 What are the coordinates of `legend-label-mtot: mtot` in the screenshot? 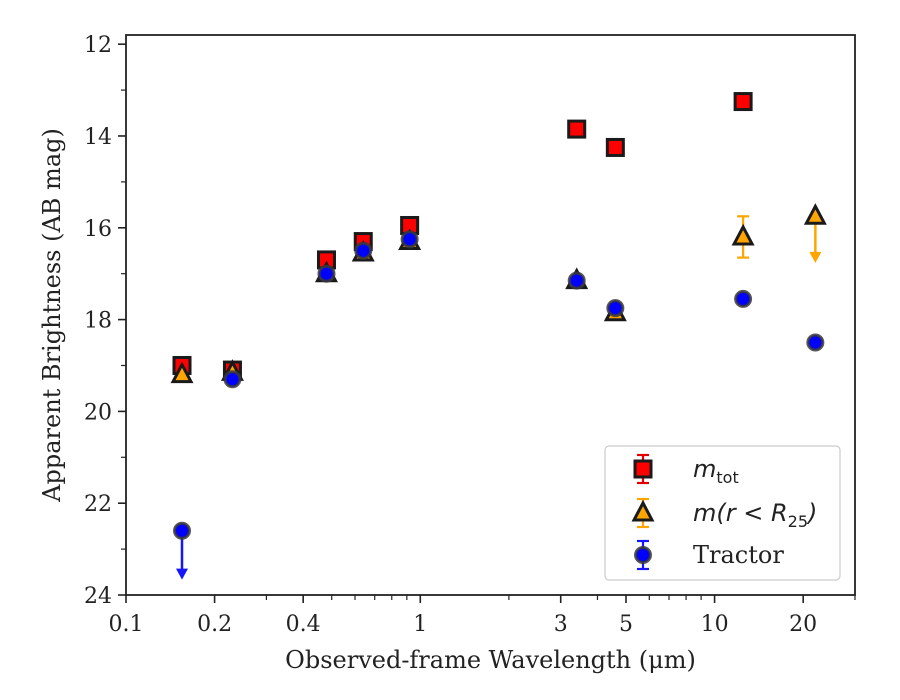 It's located at (716, 471).